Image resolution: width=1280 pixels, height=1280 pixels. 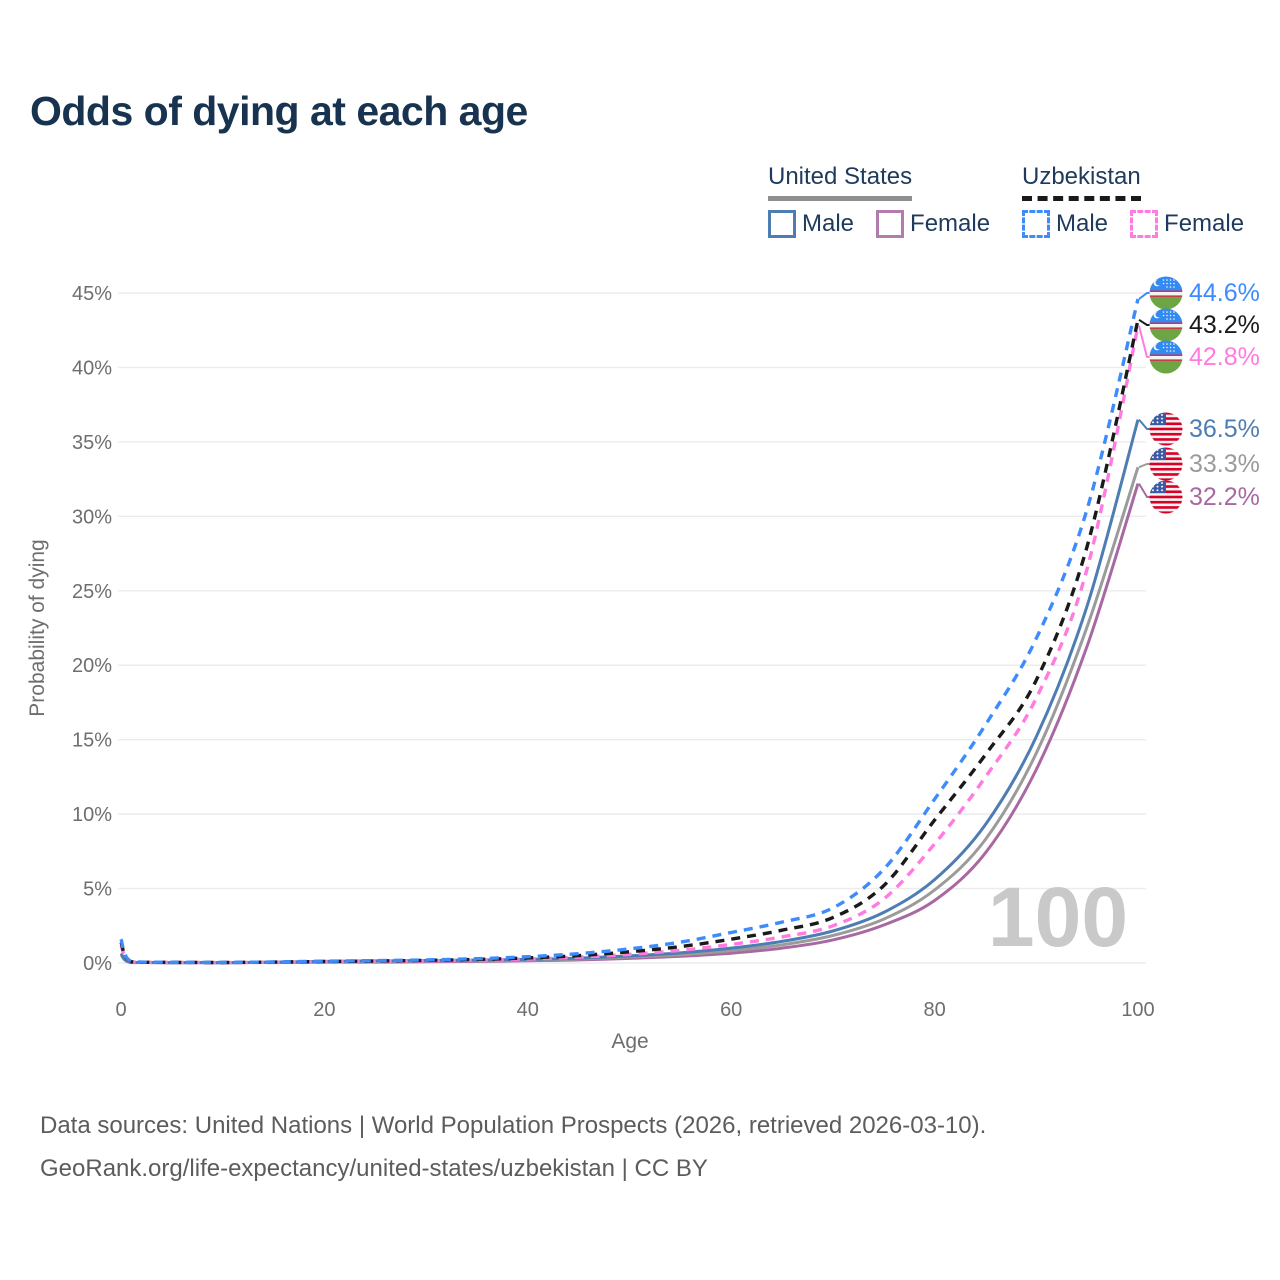 What do you see at coordinates (92, 815) in the screenshot?
I see `svg-text: 10%` at bounding box center [92, 815].